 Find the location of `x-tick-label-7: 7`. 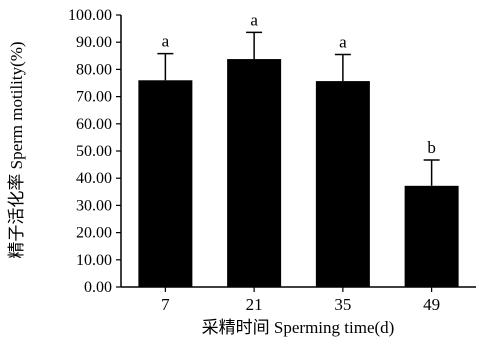

x-tick-label-7: 7 is located at coordinates (165, 304).